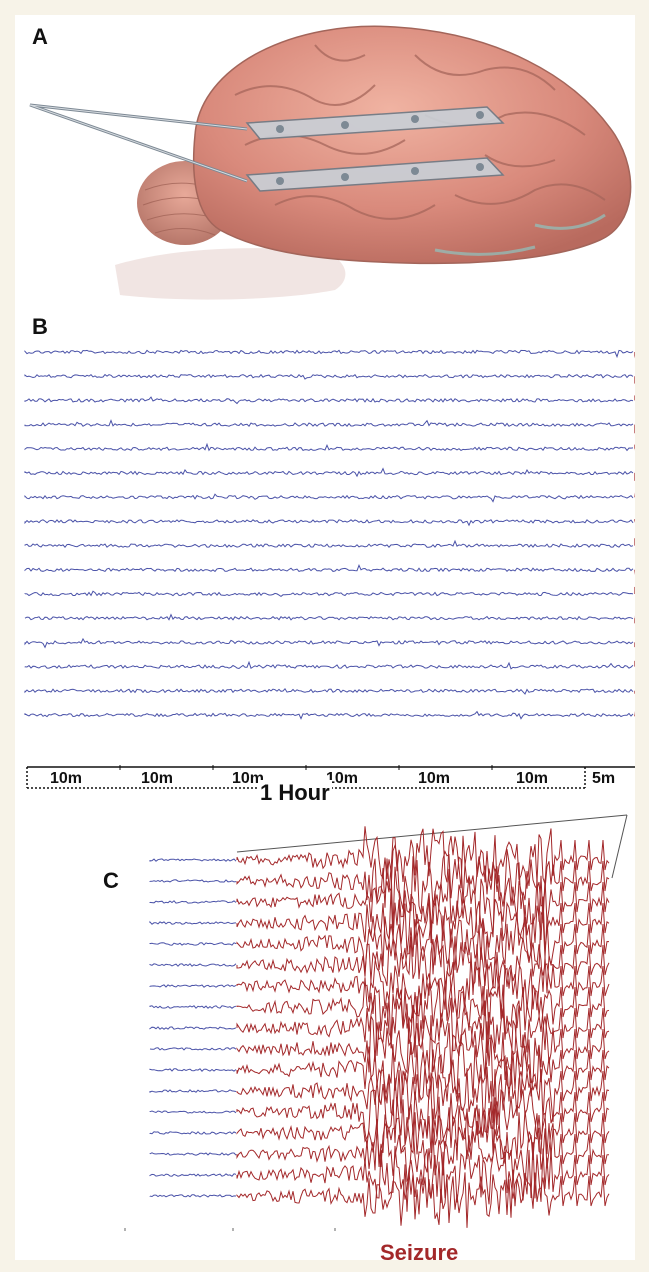 This screenshot has height=1272, width=649. Describe the element at coordinates (295, 793) in the screenshot. I see `total-duration-label: 1 Hour` at that location.